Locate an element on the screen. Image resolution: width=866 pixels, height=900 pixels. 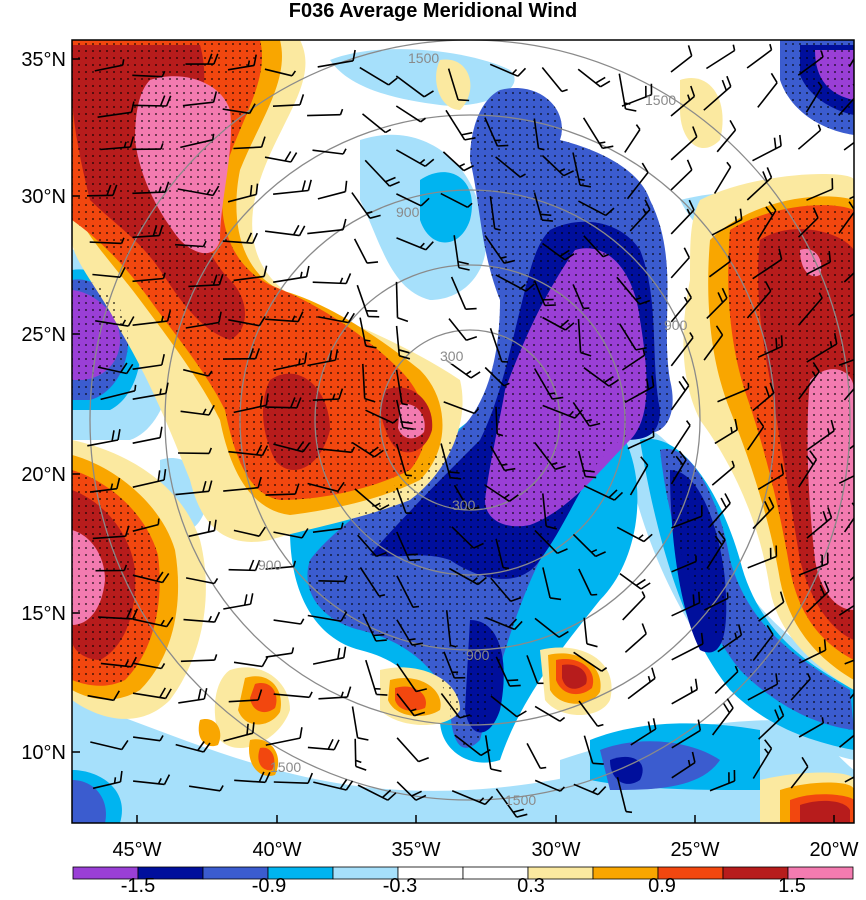
colorbar-label: 0.9 is located at coordinates (662, 886).